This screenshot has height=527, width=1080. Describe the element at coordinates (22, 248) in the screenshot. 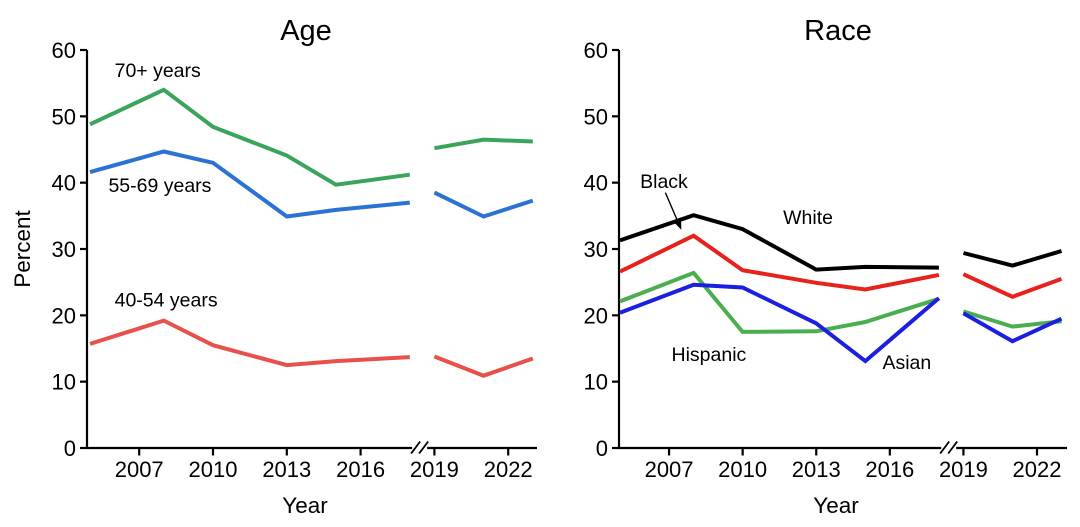

I see `age-y-axis-title: Percent` at that location.